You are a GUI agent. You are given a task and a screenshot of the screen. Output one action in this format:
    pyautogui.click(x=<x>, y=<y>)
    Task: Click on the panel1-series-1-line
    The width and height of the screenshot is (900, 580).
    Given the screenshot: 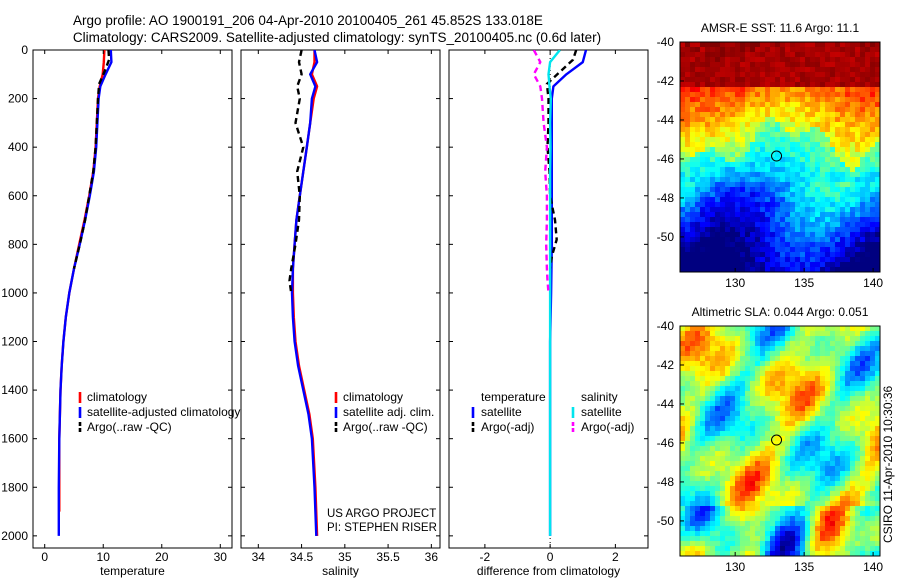 What is the action you would take?
    pyautogui.click(x=304, y=293)
    